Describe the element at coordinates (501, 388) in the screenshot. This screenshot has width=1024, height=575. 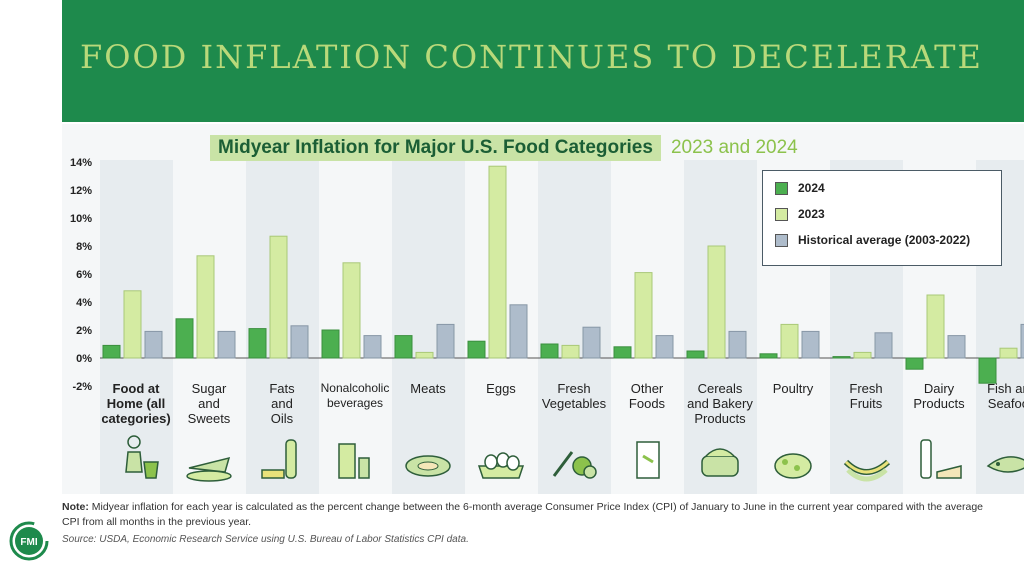
I see `category-label: Eggs` at that location.